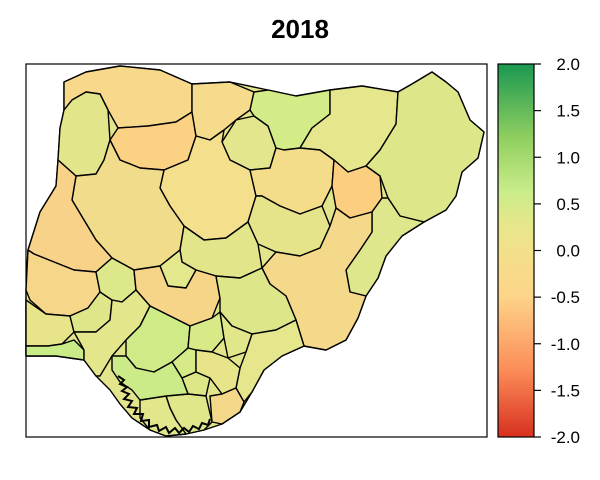 This screenshot has width=600, height=480. What do you see at coordinates (516, 250) in the screenshot?
I see `colorbar` at bounding box center [516, 250].